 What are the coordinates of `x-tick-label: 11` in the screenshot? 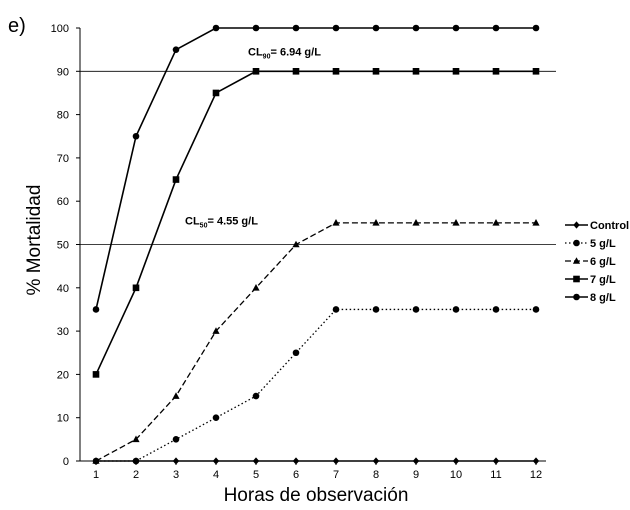 It's located at (495, 475).